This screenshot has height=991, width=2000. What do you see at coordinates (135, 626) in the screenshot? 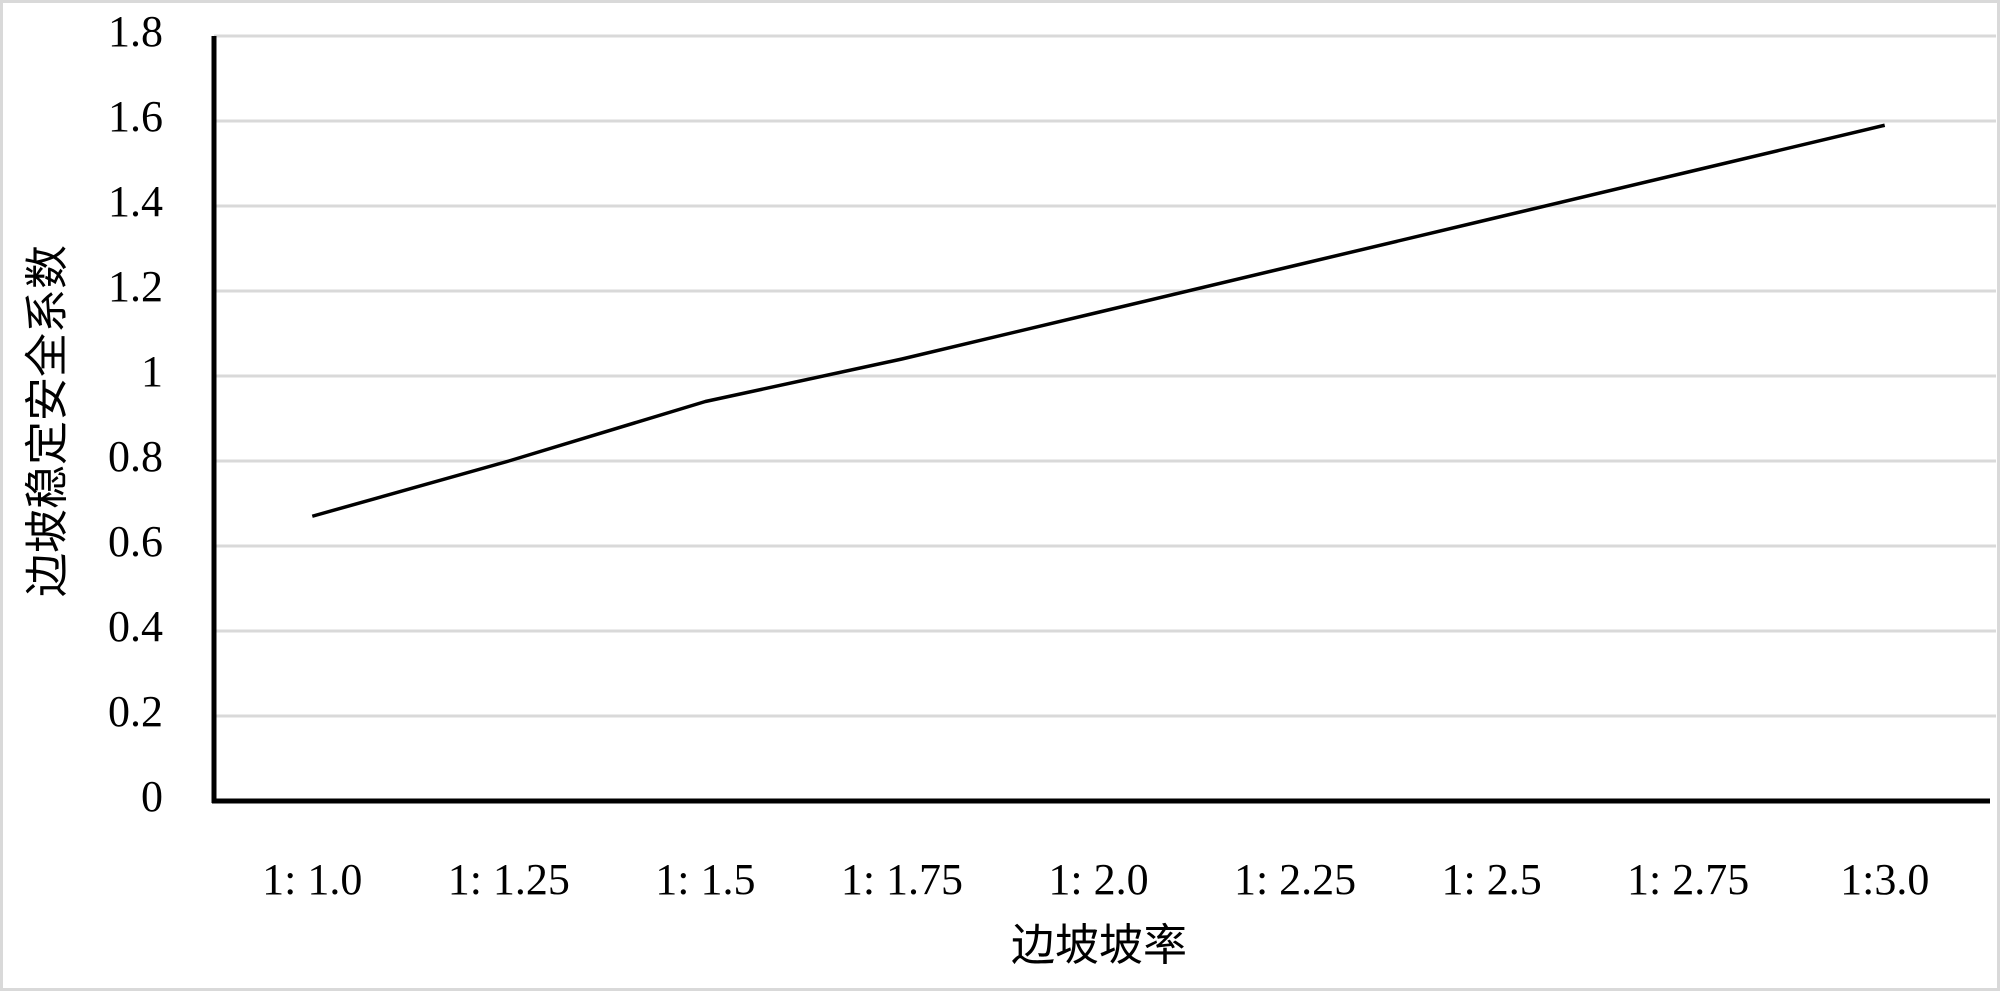
I see `y-tick-label: 0.4` at bounding box center [135, 626].